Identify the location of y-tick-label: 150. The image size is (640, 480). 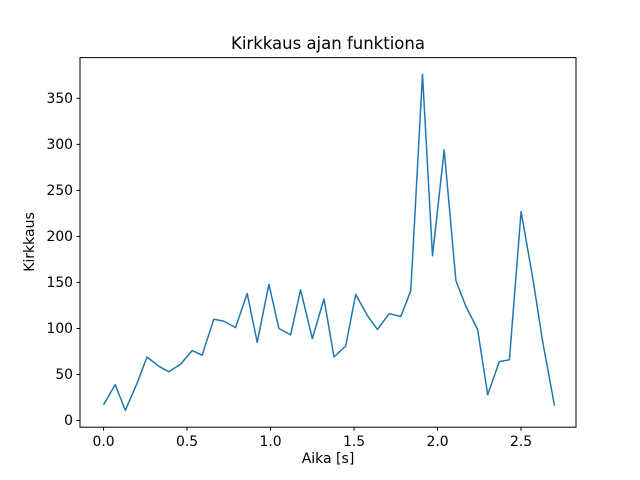
(59, 282).